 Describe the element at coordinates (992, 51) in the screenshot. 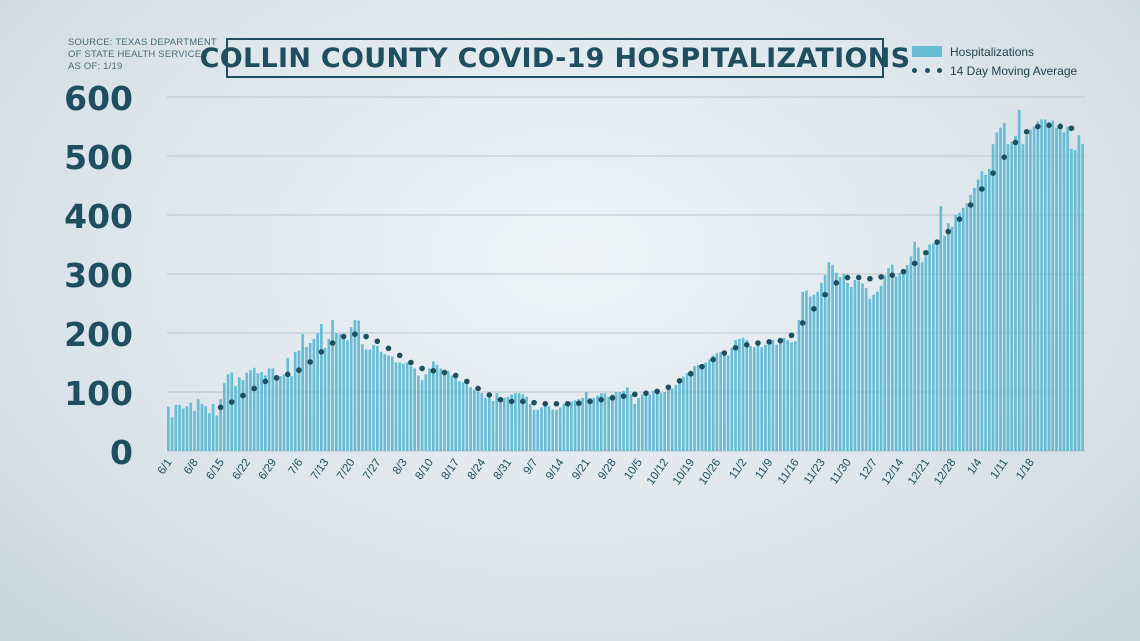

I see `legend-label-hospitalizations: Hospitalizations` at that location.